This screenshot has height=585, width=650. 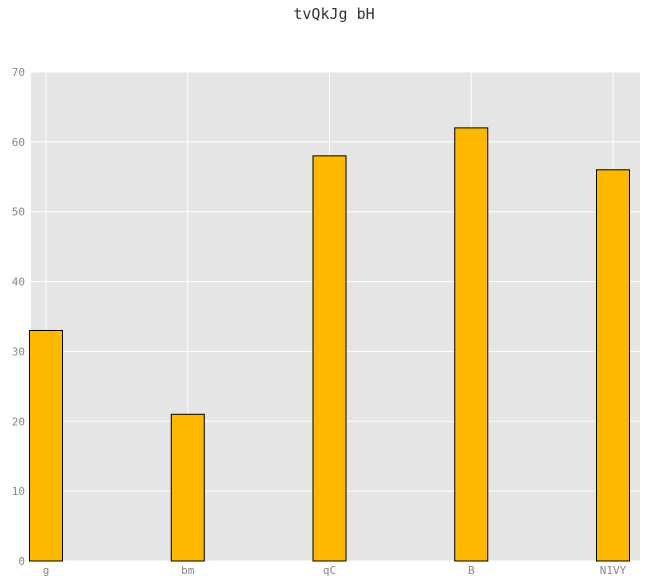 I want to click on x-tick-label-2: qC, so click(x=329, y=570).